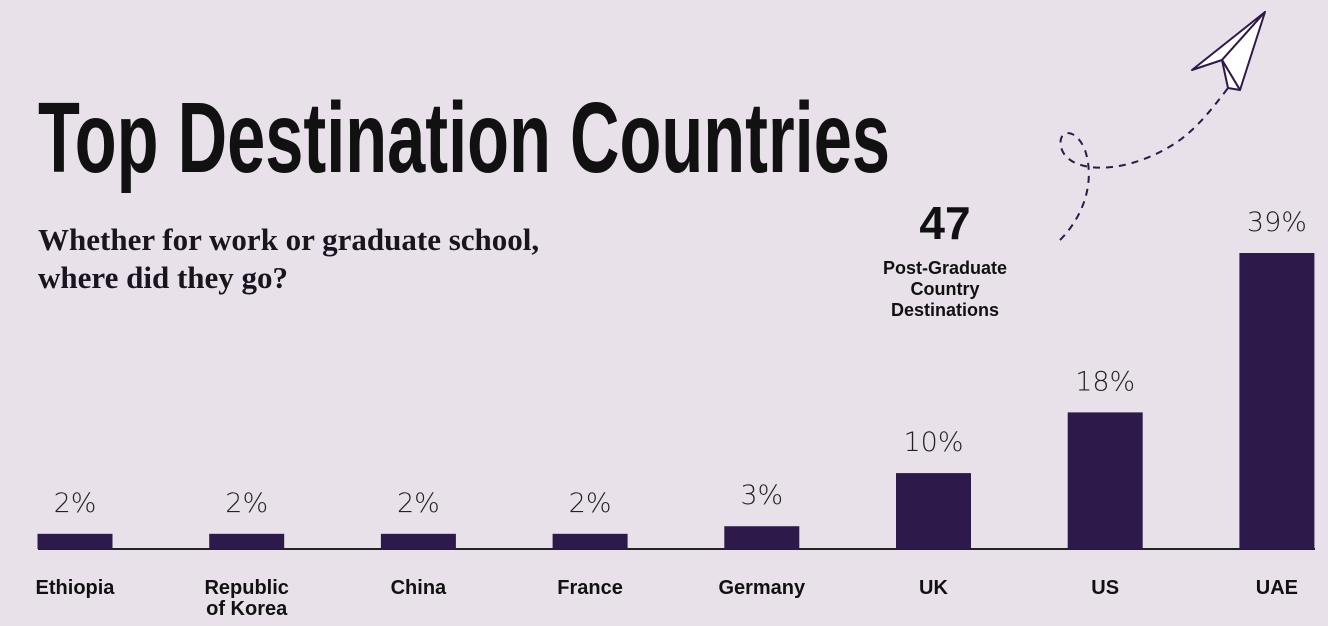 This screenshot has height=626, width=1328. I want to click on category-label: Germany, so click(762, 588).